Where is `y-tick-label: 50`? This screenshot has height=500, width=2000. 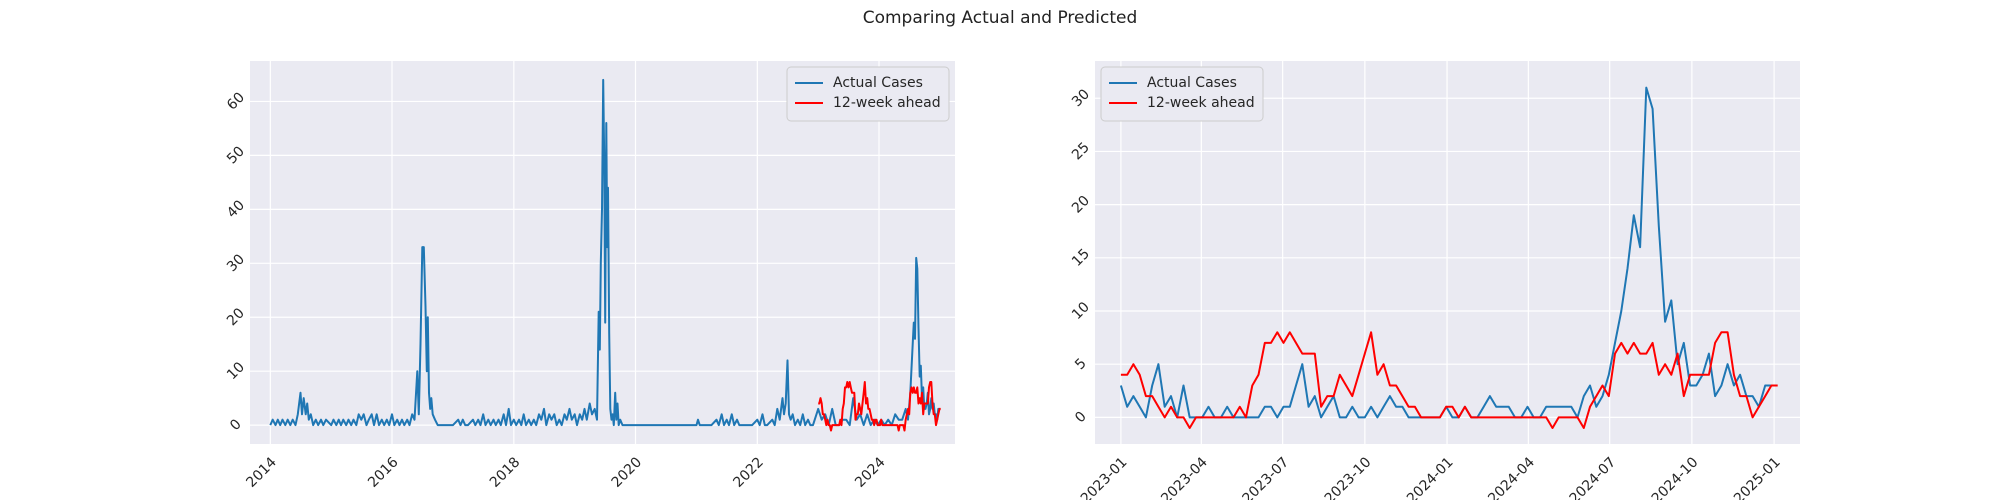 y-tick-label: 50 is located at coordinates (236, 155).